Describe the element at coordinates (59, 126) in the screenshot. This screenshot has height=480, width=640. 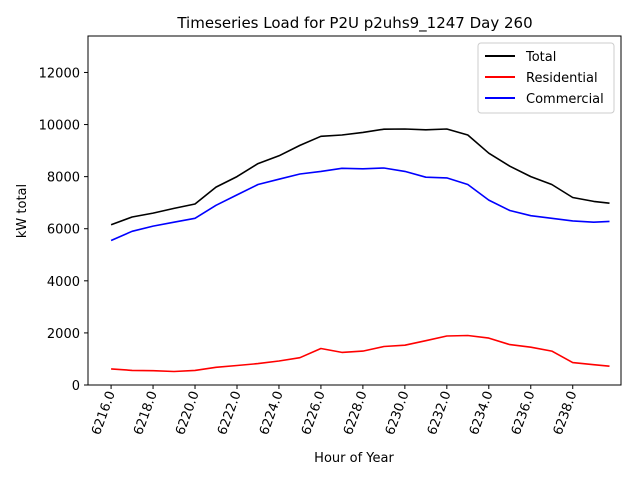
I see `y-tick-label: 10000` at that location.